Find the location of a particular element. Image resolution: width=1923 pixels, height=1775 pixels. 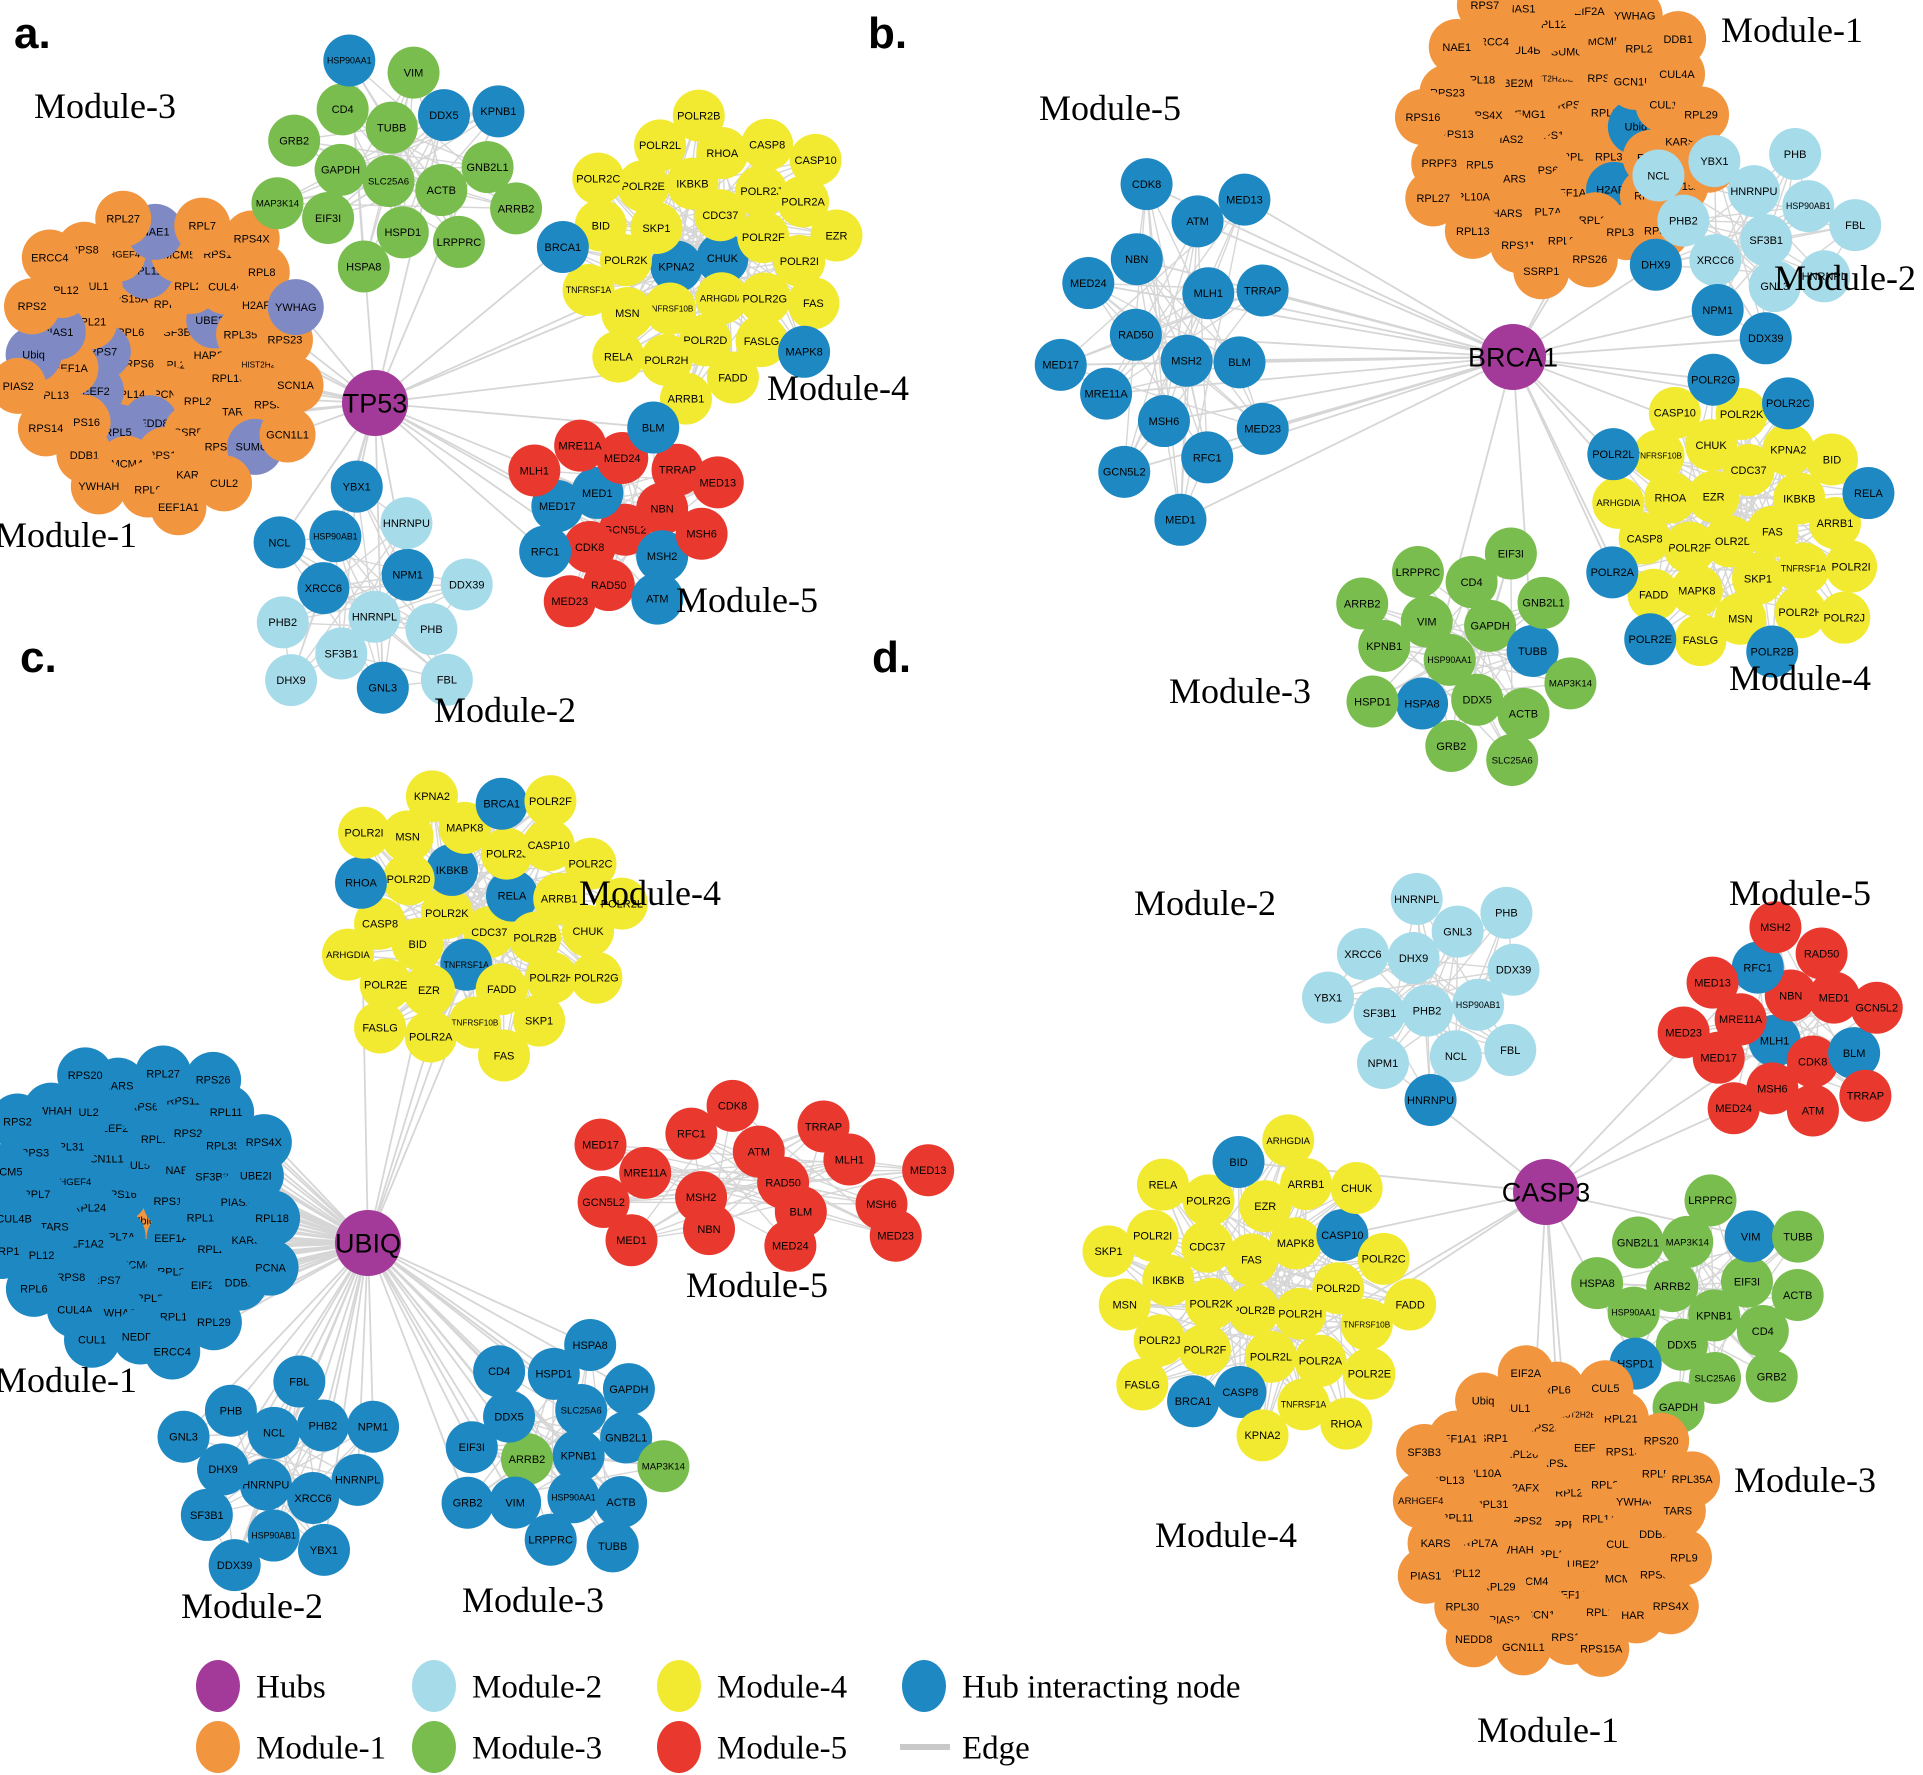

node-label: MLH1 is located at coordinates (534, 471).